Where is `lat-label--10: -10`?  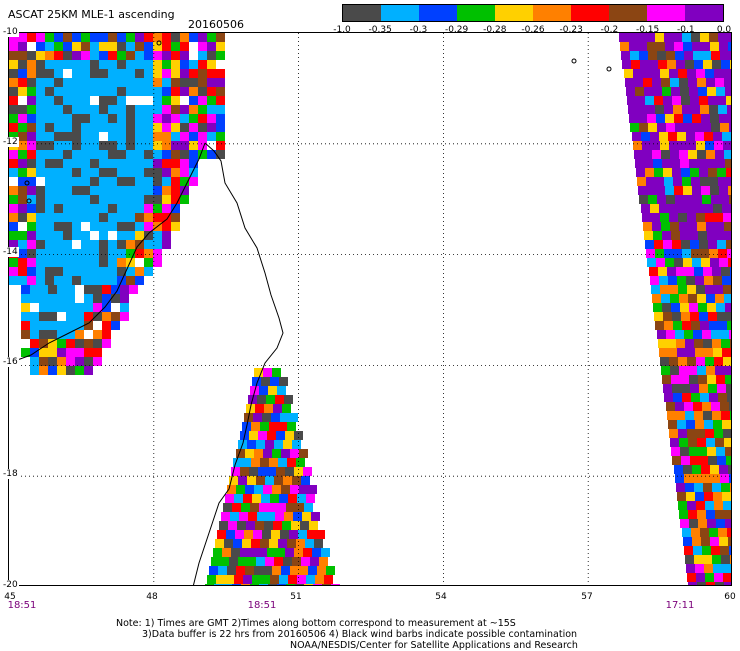
lat-label--10: -10 is located at coordinates (10, 32).